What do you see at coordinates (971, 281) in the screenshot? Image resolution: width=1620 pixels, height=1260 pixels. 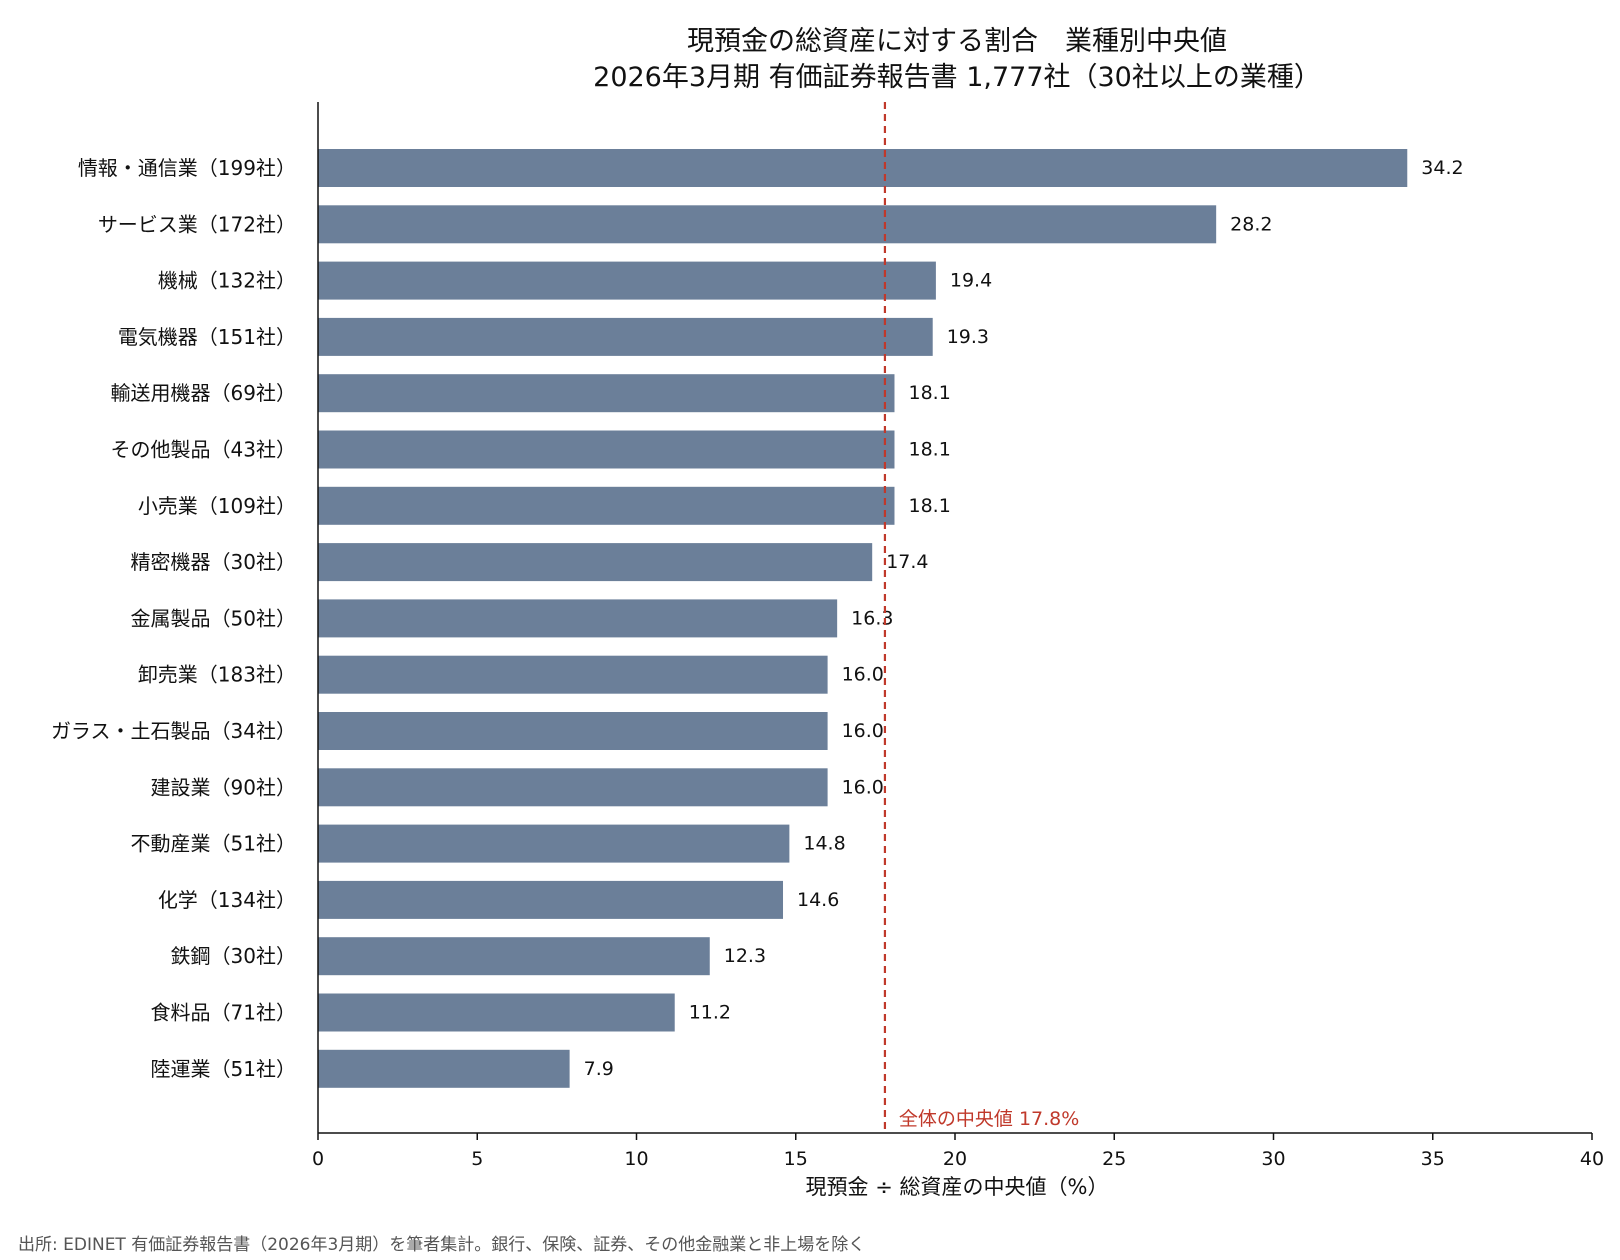 I see `value-label: 19.4` at bounding box center [971, 281].